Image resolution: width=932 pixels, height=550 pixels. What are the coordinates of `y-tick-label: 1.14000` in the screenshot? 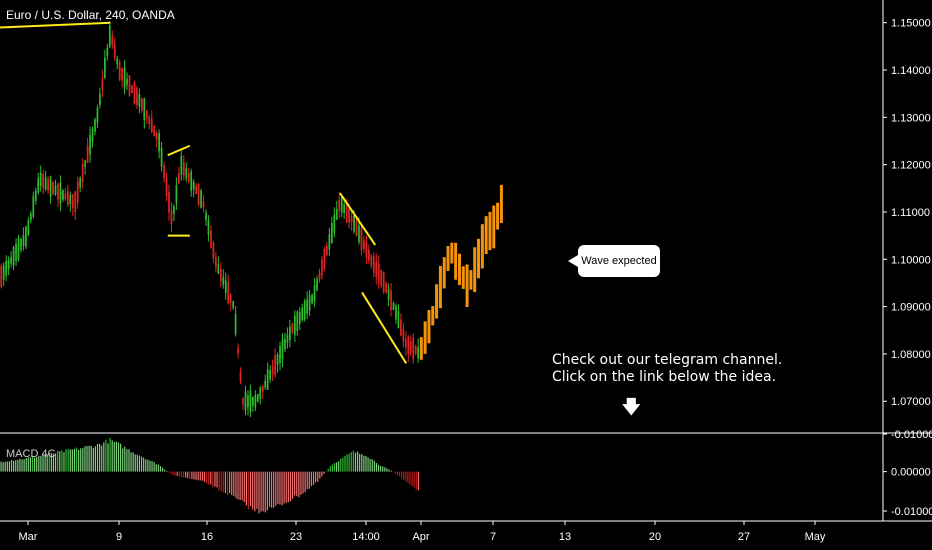 It's located at (911, 71).